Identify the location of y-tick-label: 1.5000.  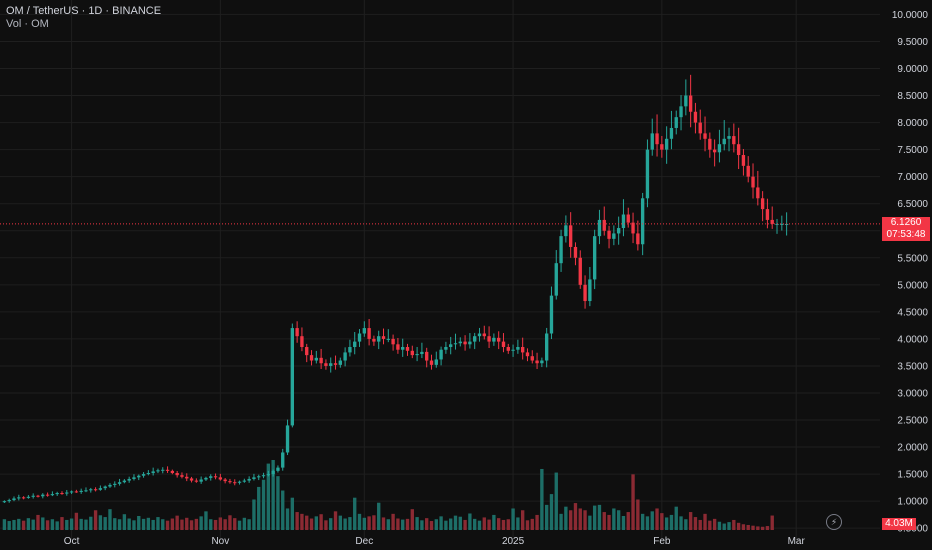
(912, 475).